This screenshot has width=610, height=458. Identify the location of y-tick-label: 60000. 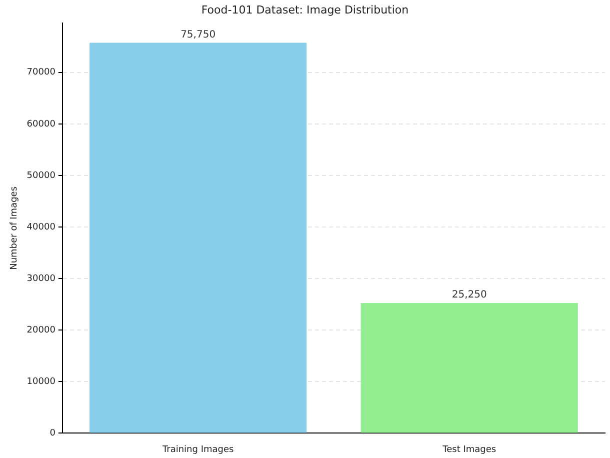
(41, 124).